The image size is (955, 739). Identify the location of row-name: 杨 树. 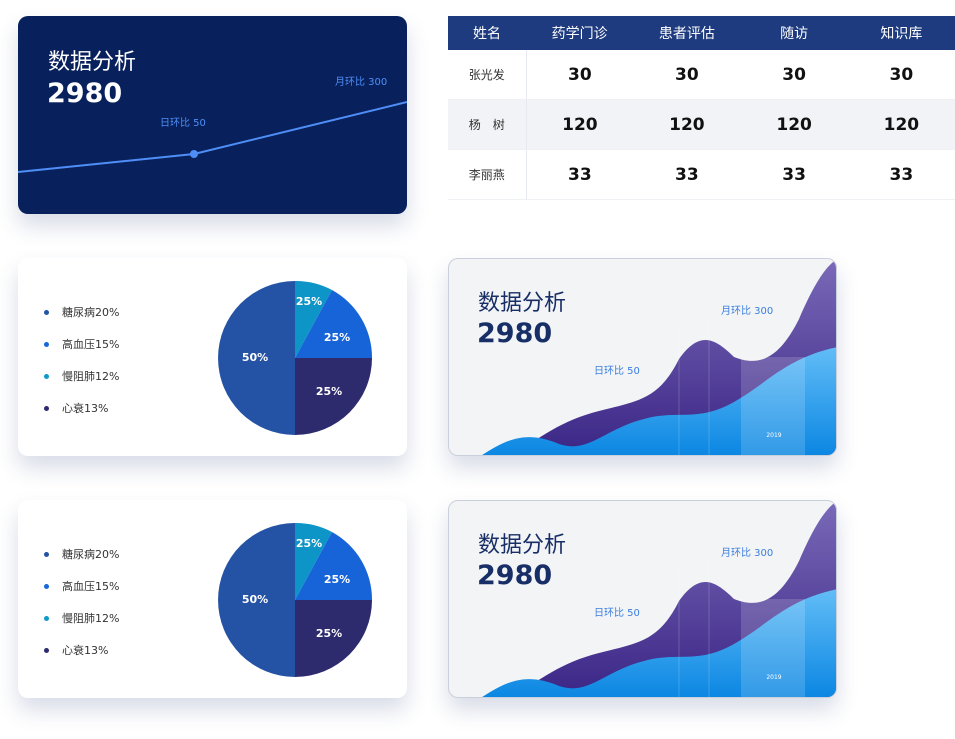
(487, 124).